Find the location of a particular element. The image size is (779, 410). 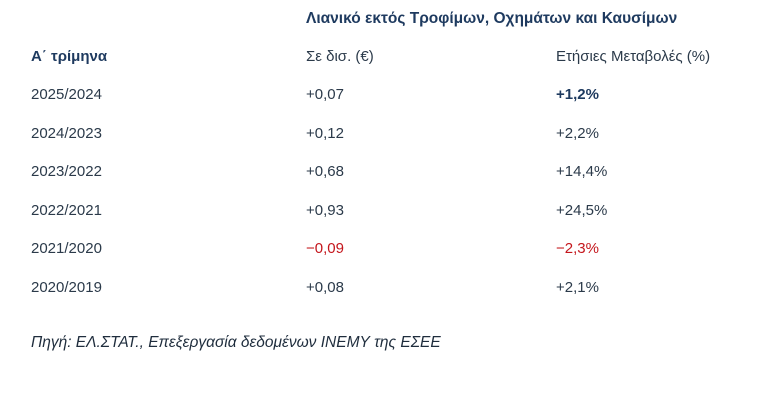

table-row: 2020/2019 +0,08 +2,1% is located at coordinates (389, 291).